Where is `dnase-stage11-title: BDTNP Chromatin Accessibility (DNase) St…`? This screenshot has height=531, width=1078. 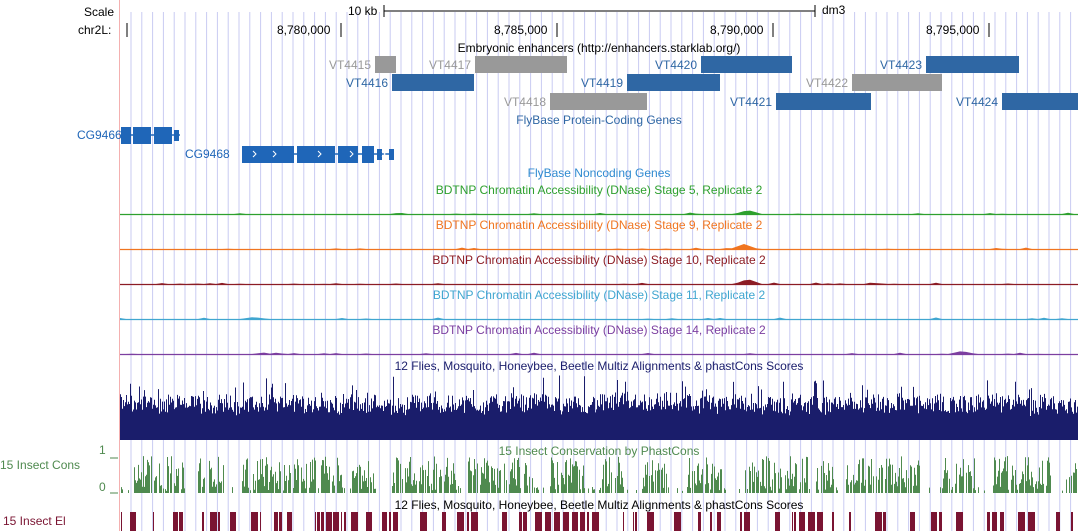
dnase-stage11-title: BDTNP Chromatin Accessibility (DNase) St… is located at coordinates (599, 295).